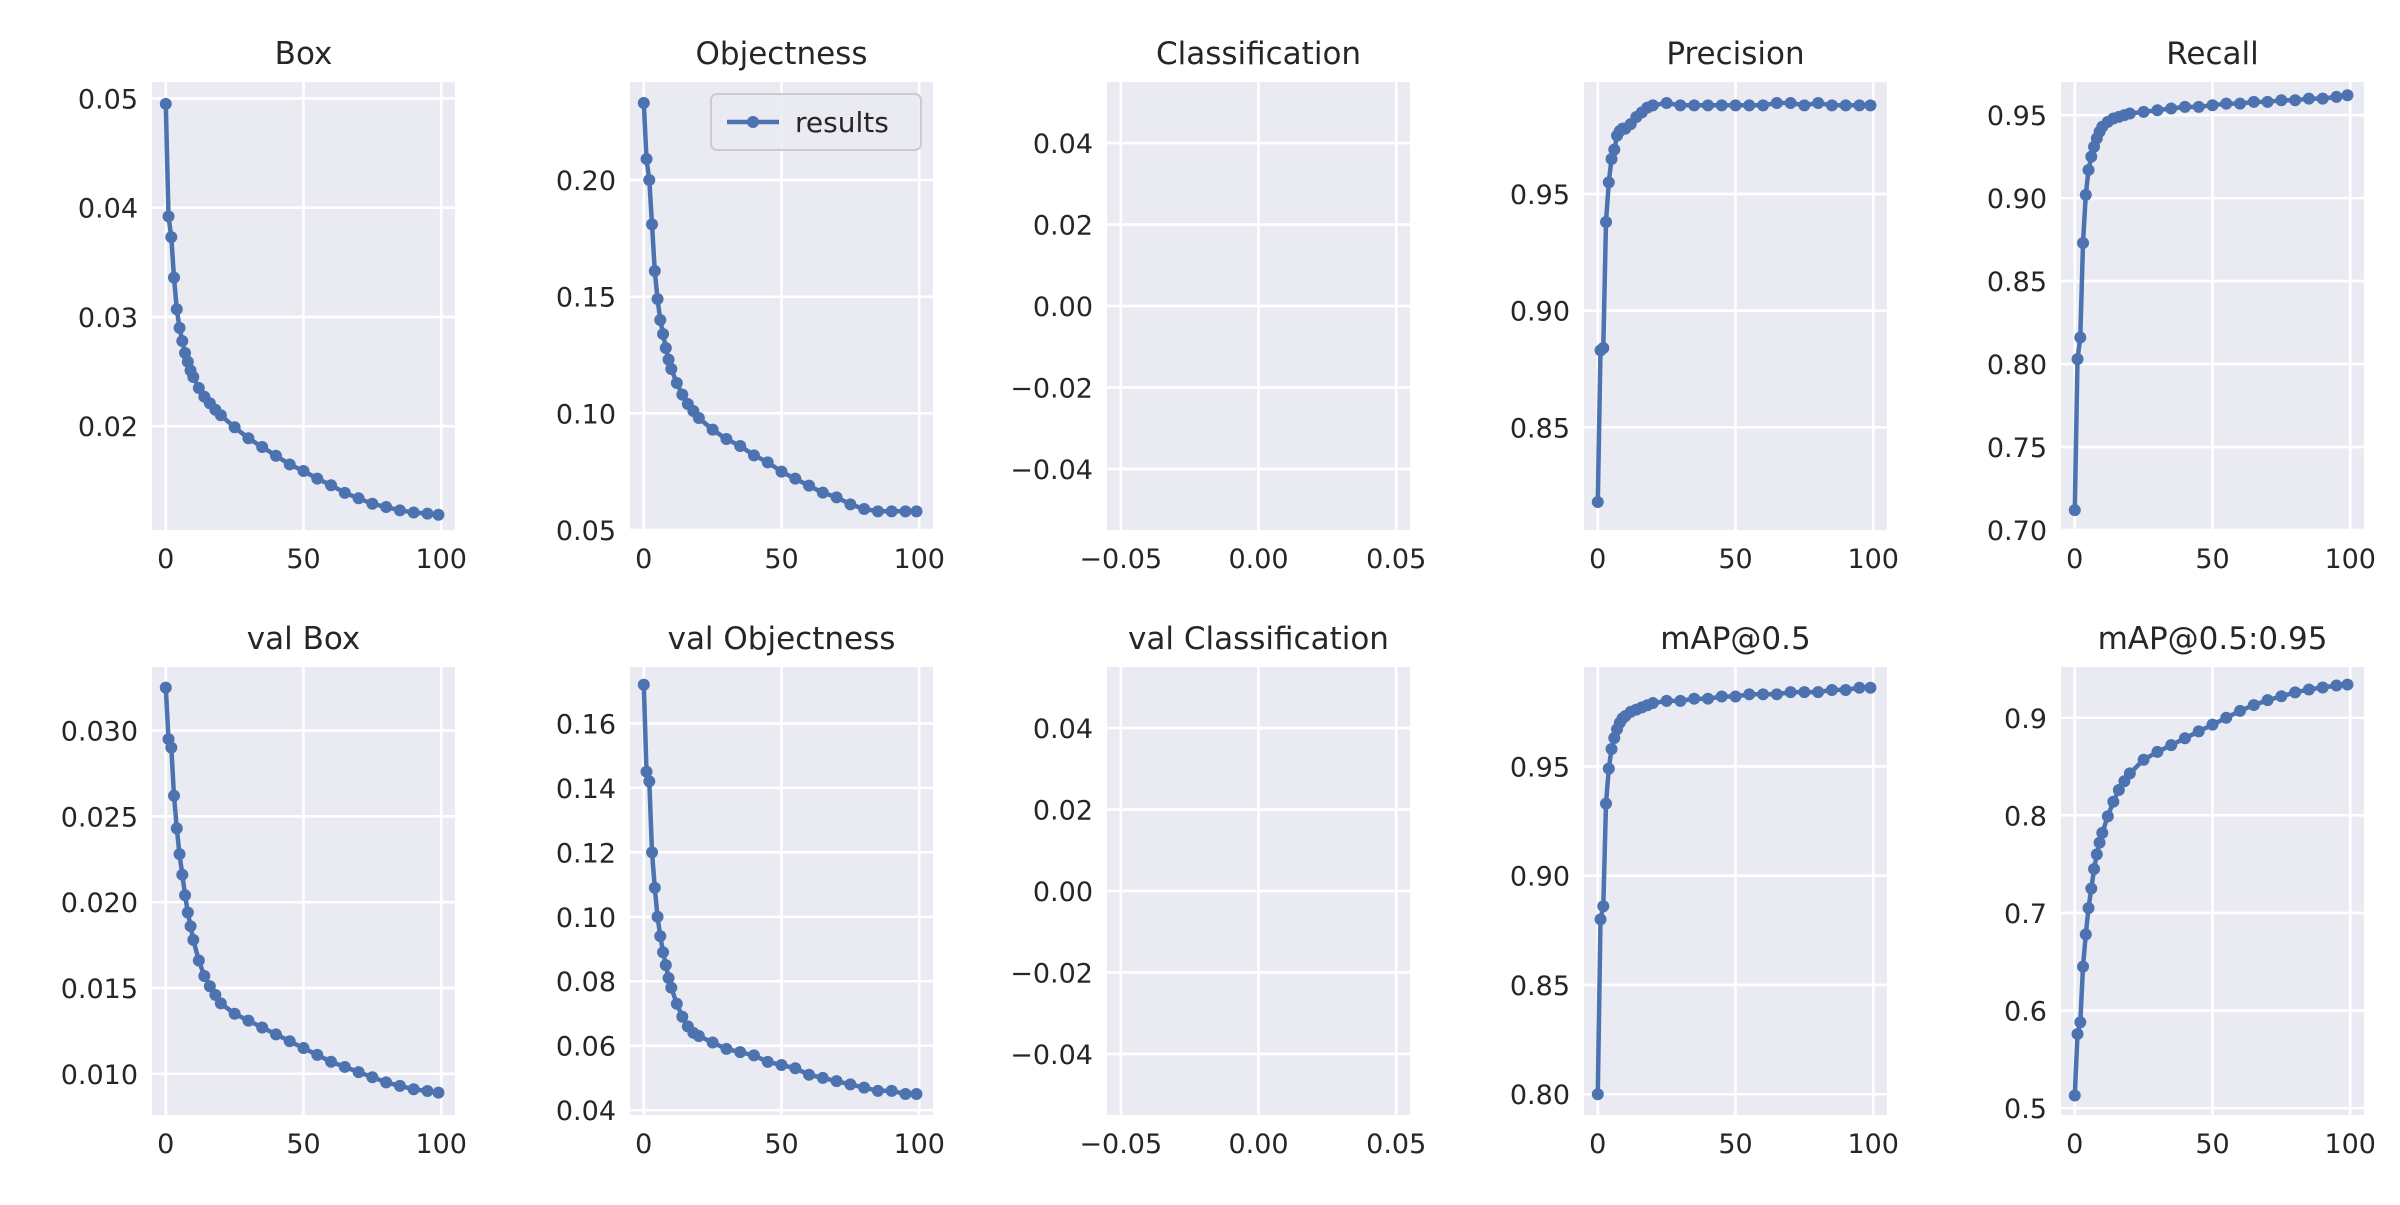 This screenshot has height=1205, width=2400. I want to click on subplot-box: 0 50 100 0.02 0.03 0.04 0.05 Box, so click(272, 305).